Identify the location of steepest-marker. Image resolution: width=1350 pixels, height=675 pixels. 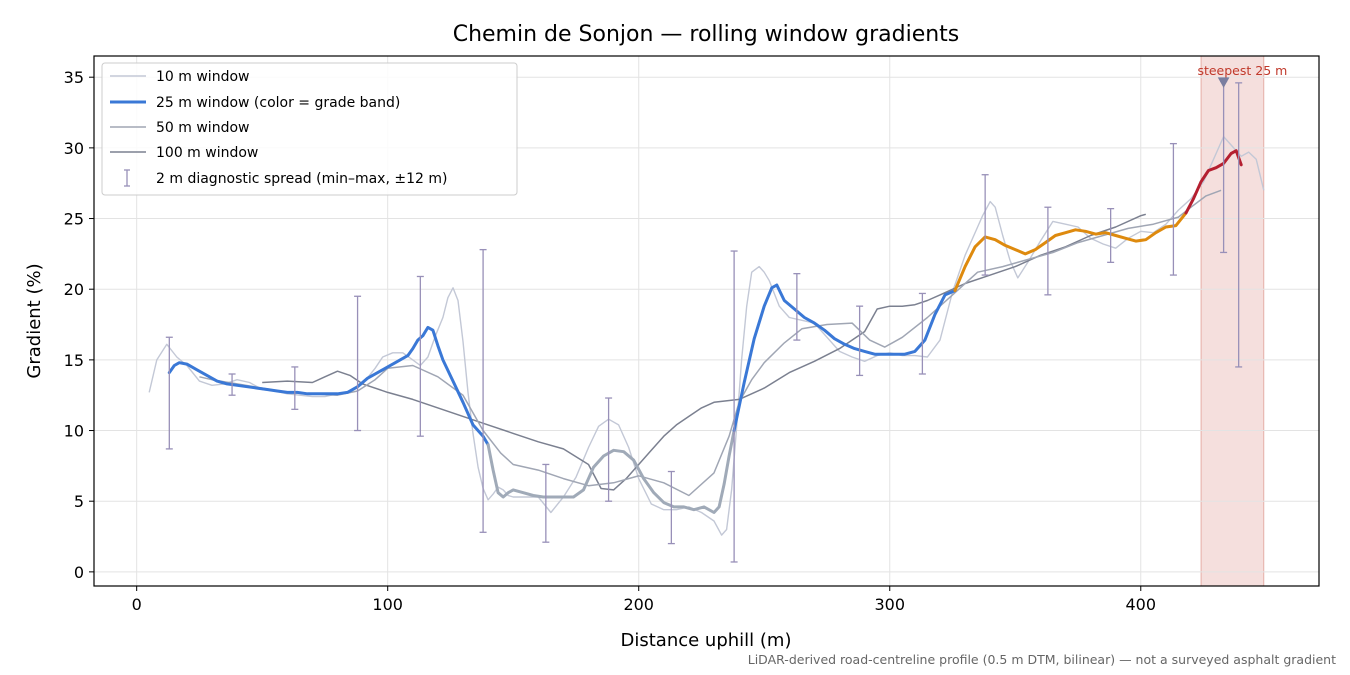
(1223, 82).